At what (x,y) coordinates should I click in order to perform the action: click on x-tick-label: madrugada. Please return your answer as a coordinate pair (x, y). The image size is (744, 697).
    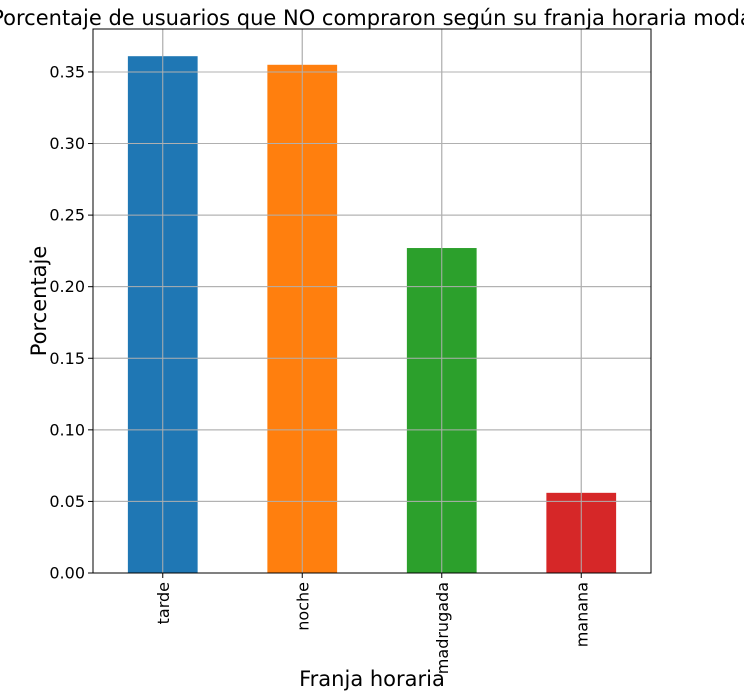
    Looking at the image, I should click on (442, 628).